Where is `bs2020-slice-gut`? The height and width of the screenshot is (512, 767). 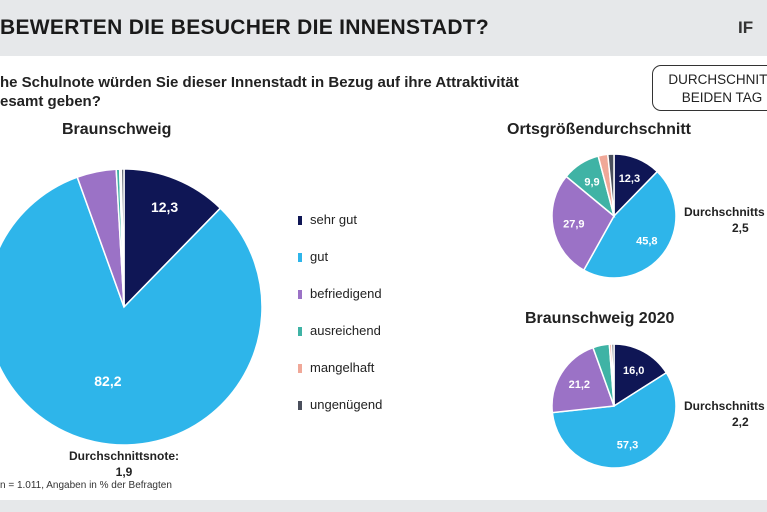
bs2020-slice-gut is located at coordinates (614, 420).